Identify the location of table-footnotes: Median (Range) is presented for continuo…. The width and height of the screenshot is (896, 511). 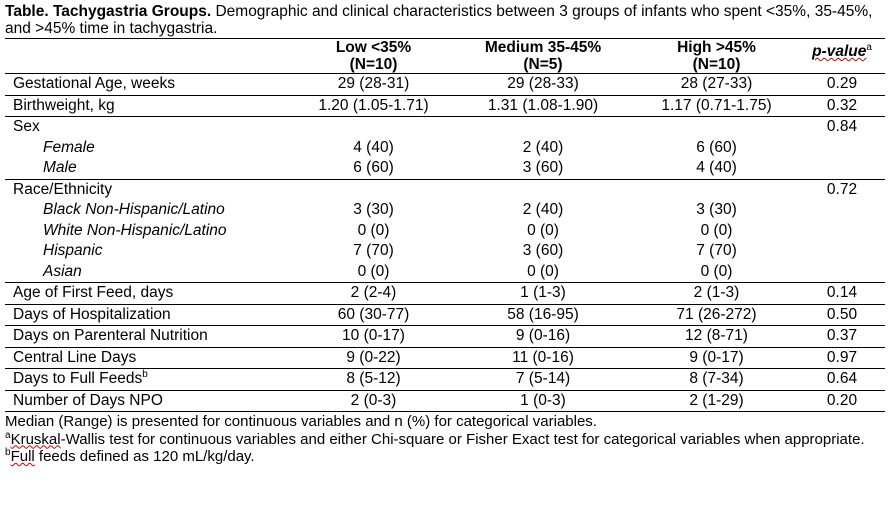
(448, 439).